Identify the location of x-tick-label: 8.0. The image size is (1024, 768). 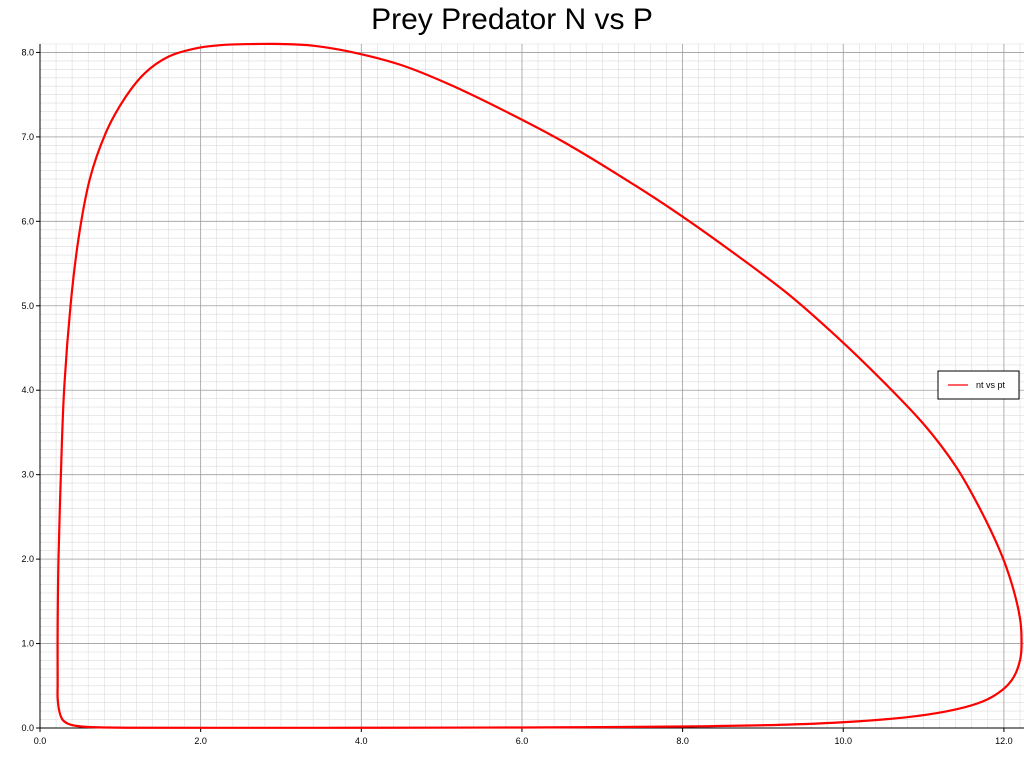
(682, 741).